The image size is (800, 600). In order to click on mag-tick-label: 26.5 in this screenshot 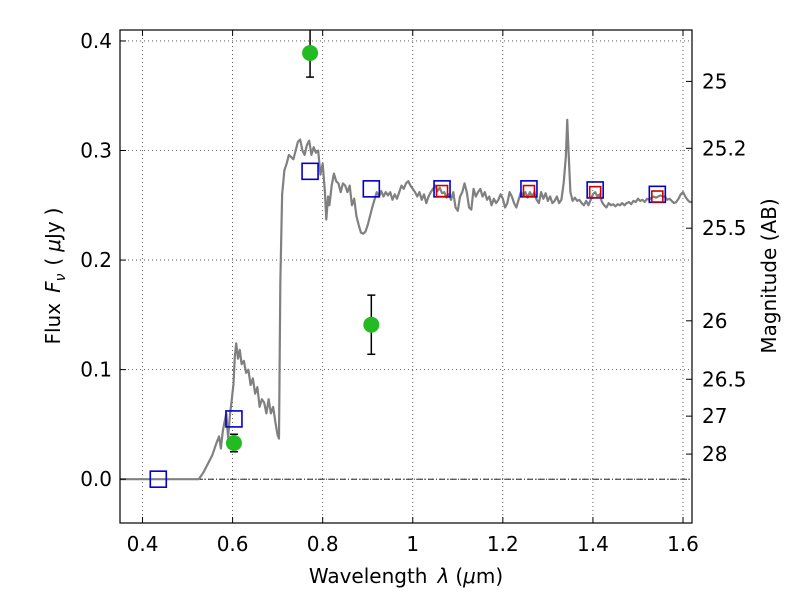, I will do `click(724, 379)`.